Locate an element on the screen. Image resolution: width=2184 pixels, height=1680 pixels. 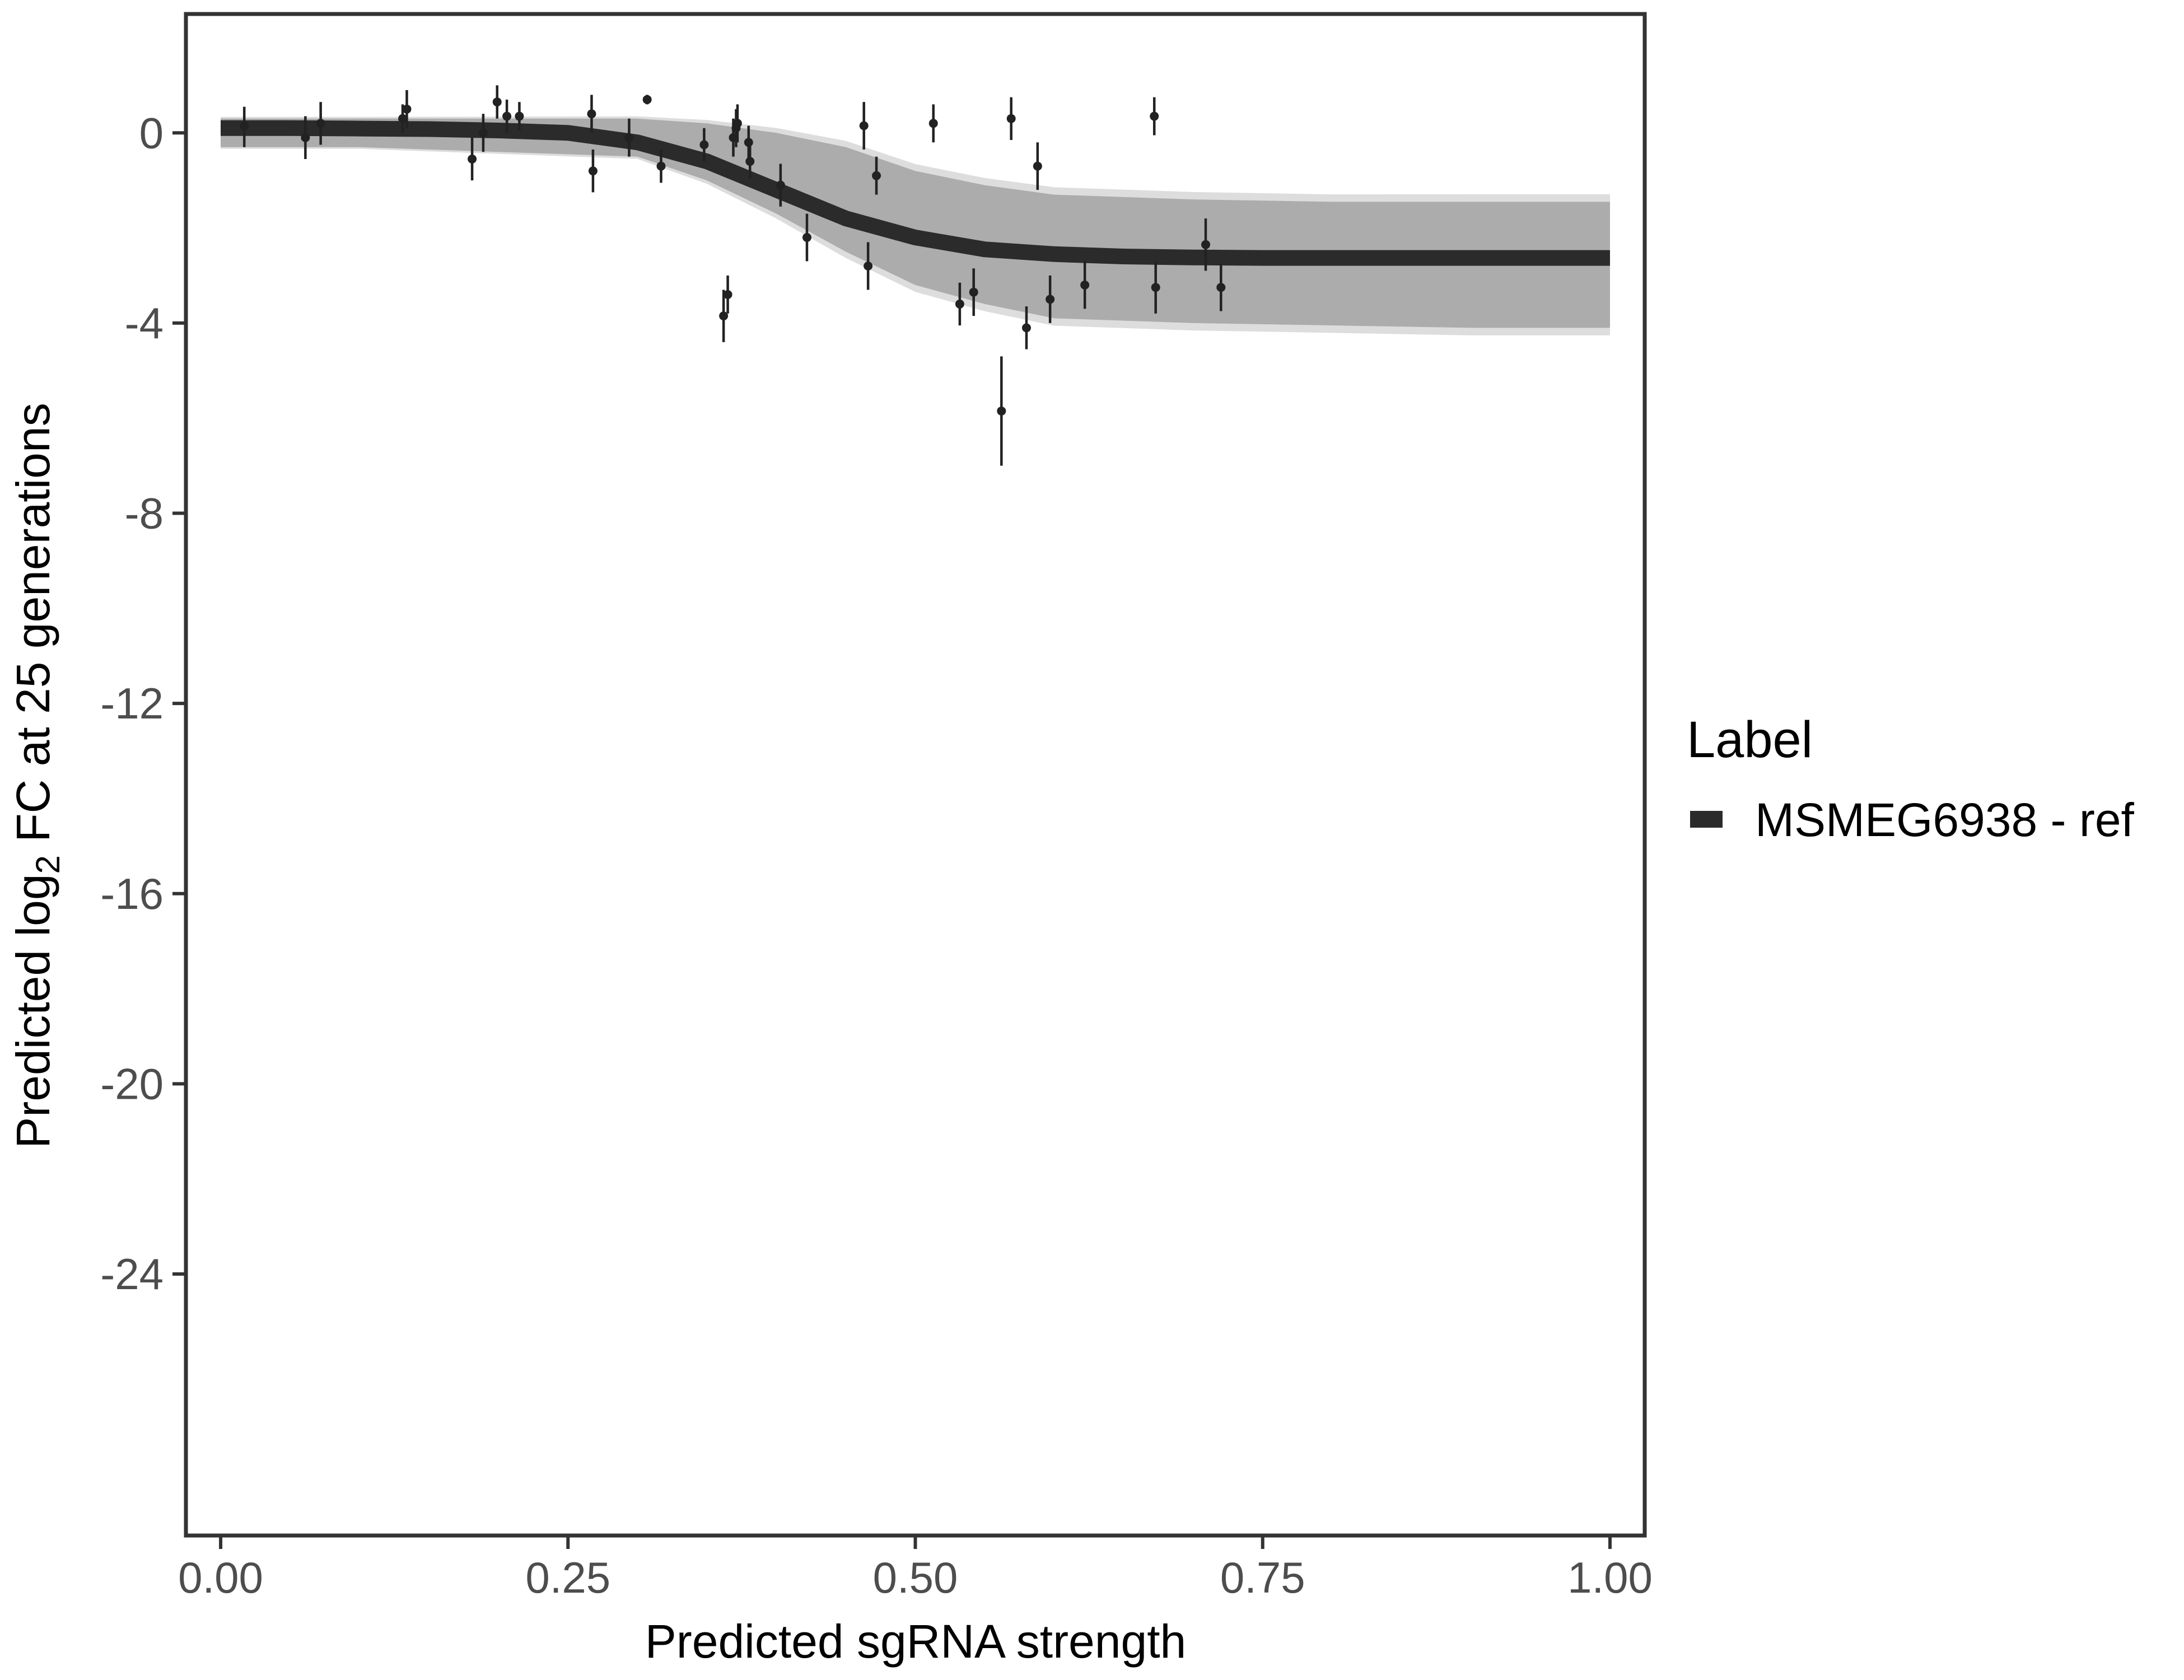
x-tick-label-4: 1.00 is located at coordinates (1610, 1578).